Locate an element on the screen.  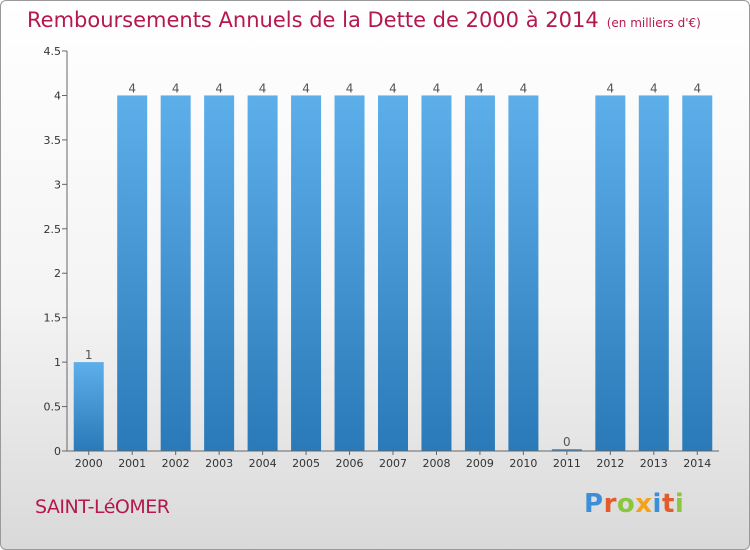
data-label-2009: 4 is located at coordinates (480, 88).